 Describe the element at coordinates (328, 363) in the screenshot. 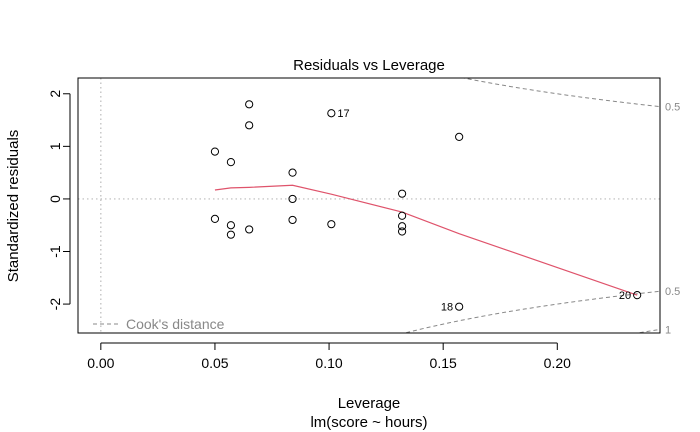

I see `x-tick-label: 0.10` at that location.